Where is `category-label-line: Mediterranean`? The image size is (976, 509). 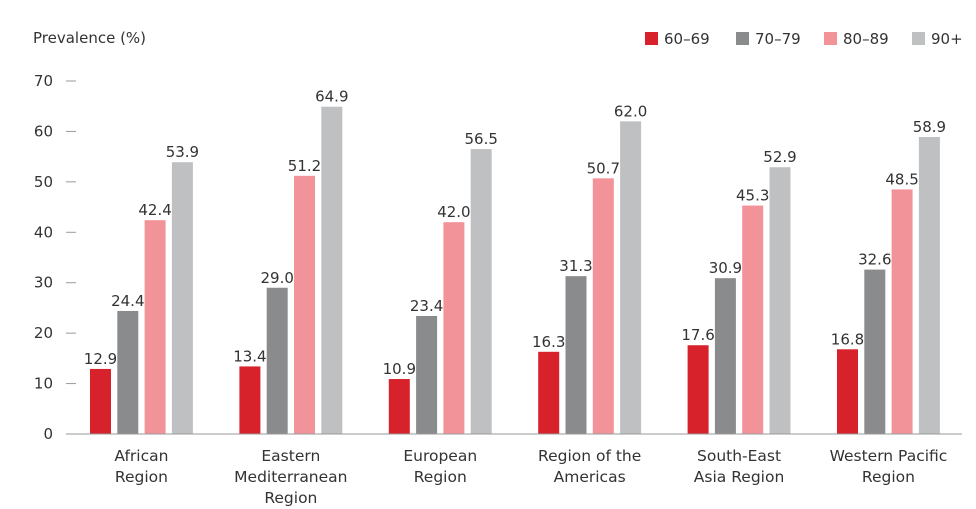
category-label-line: Mediterranean is located at coordinates (290, 477).